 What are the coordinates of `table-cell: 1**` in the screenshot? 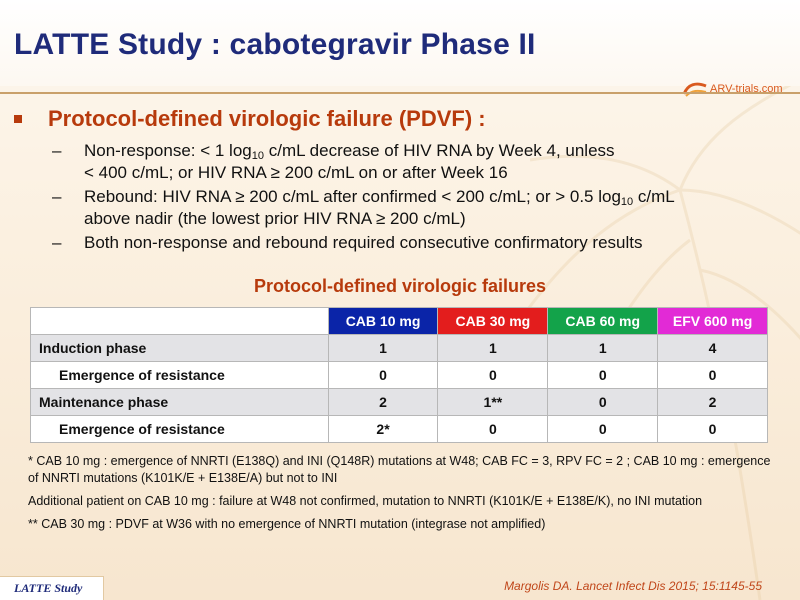 It's located at (493, 402).